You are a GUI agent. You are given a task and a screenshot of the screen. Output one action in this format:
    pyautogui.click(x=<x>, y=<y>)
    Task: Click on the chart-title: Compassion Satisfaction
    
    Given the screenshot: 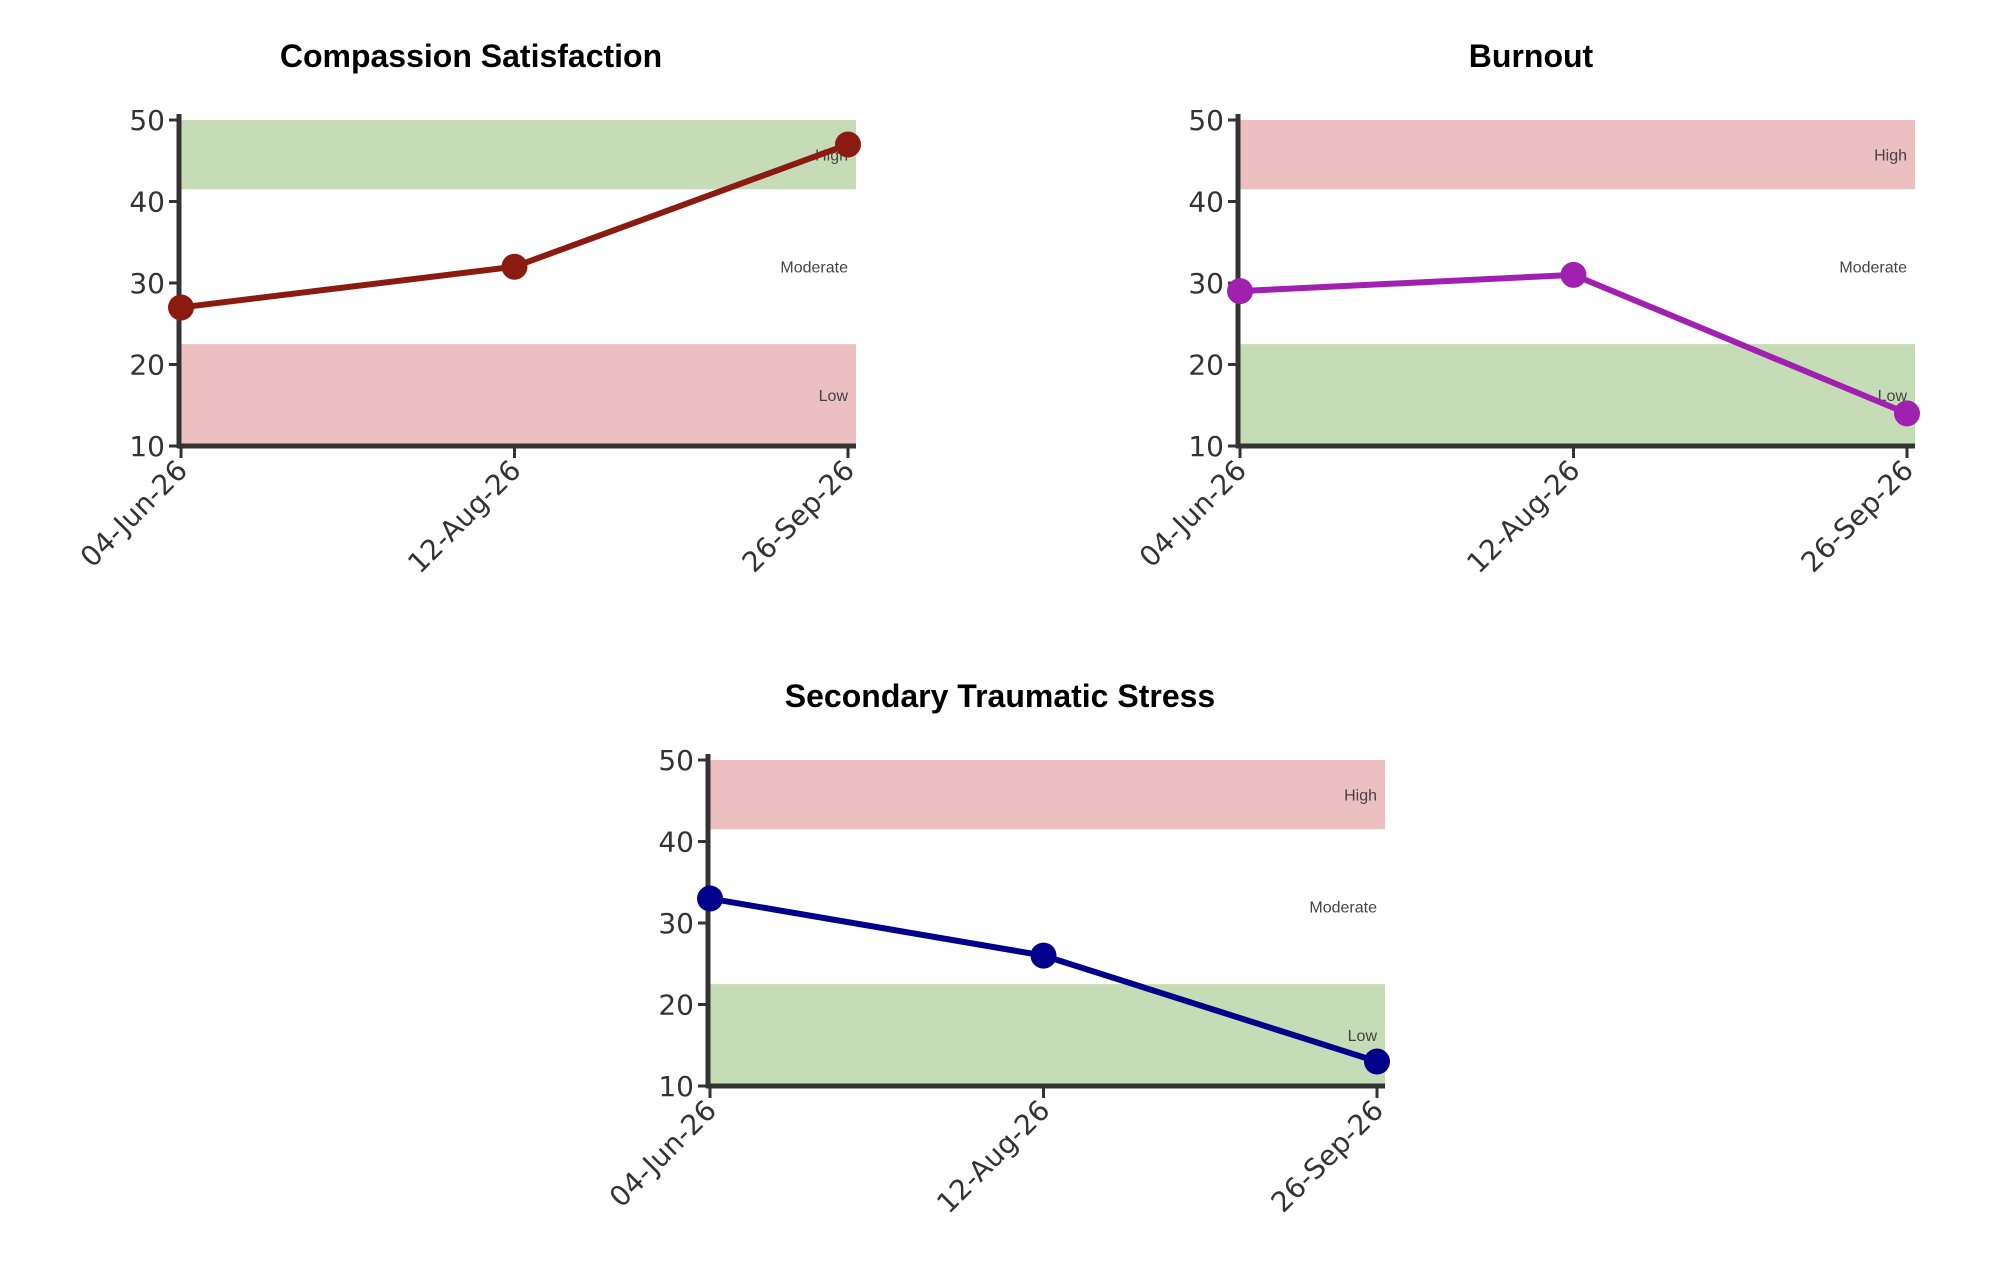 What is the action you would take?
    pyautogui.click(x=471, y=56)
    